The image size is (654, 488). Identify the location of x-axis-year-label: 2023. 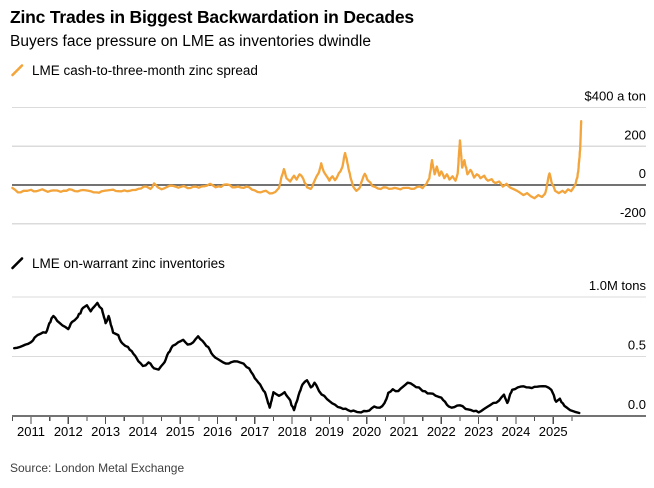
(478, 431).